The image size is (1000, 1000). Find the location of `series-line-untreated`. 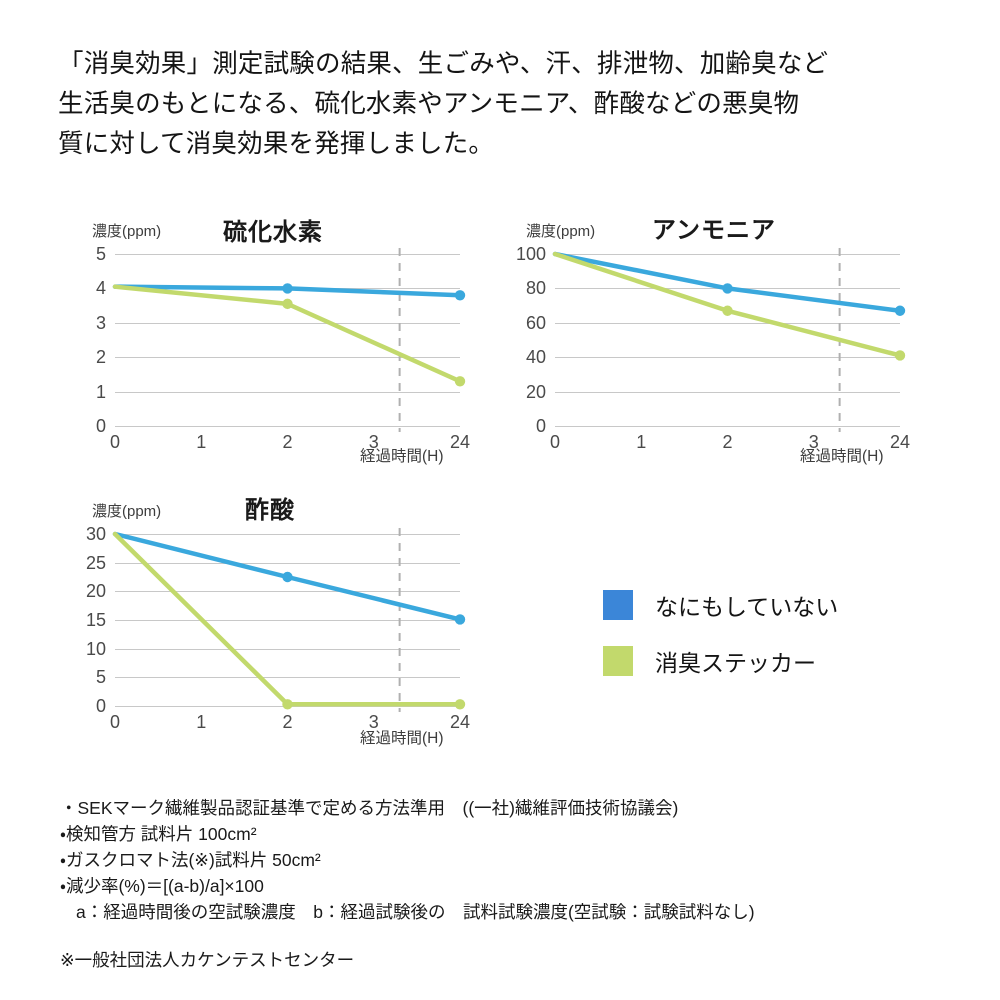

series-line-untreated is located at coordinates (727, 282).